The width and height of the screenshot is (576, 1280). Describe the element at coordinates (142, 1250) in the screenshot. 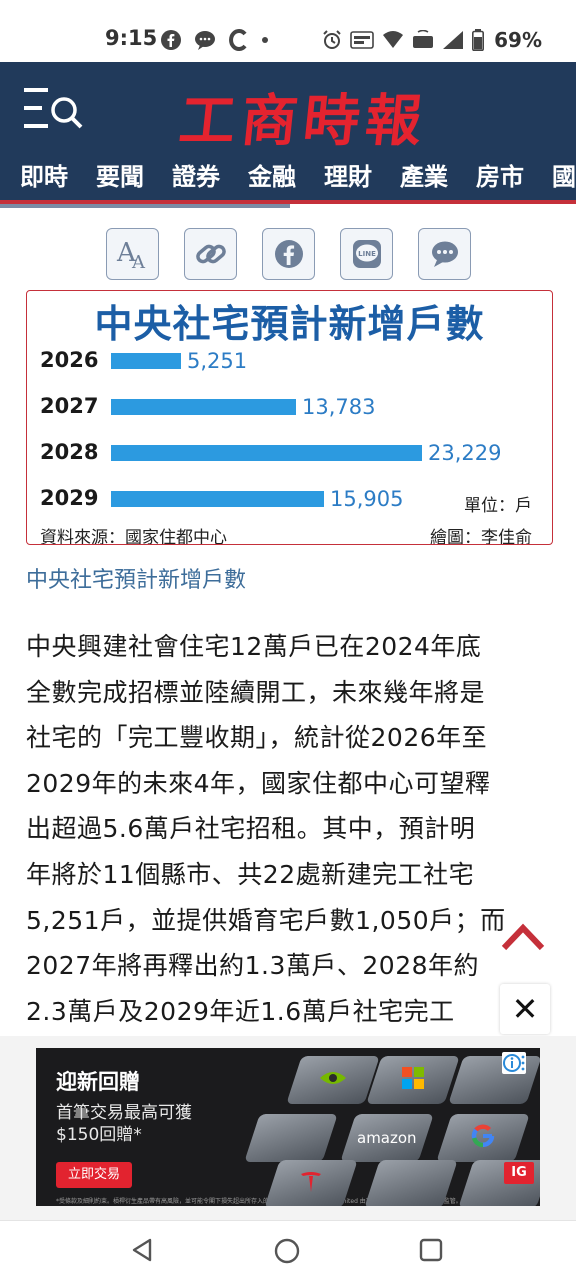

I see `back-icon` at that location.